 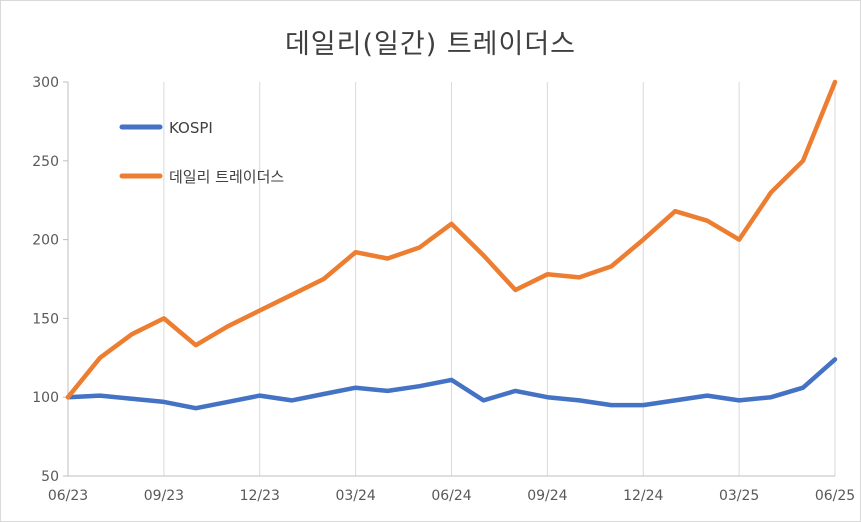 What do you see at coordinates (643, 496) in the screenshot?
I see `x-tick-label: 12/24` at bounding box center [643, 496].